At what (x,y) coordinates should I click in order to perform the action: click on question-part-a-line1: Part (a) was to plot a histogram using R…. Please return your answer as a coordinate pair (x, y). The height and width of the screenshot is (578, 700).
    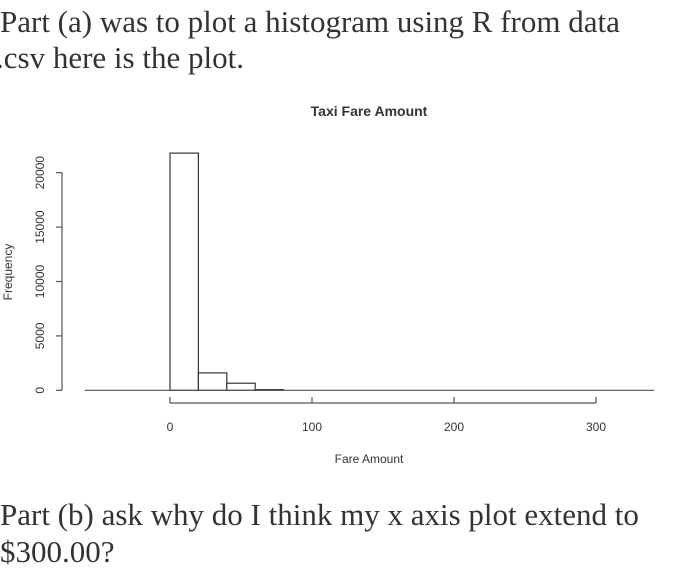
    Looking at the image, I should click on (310, 21).